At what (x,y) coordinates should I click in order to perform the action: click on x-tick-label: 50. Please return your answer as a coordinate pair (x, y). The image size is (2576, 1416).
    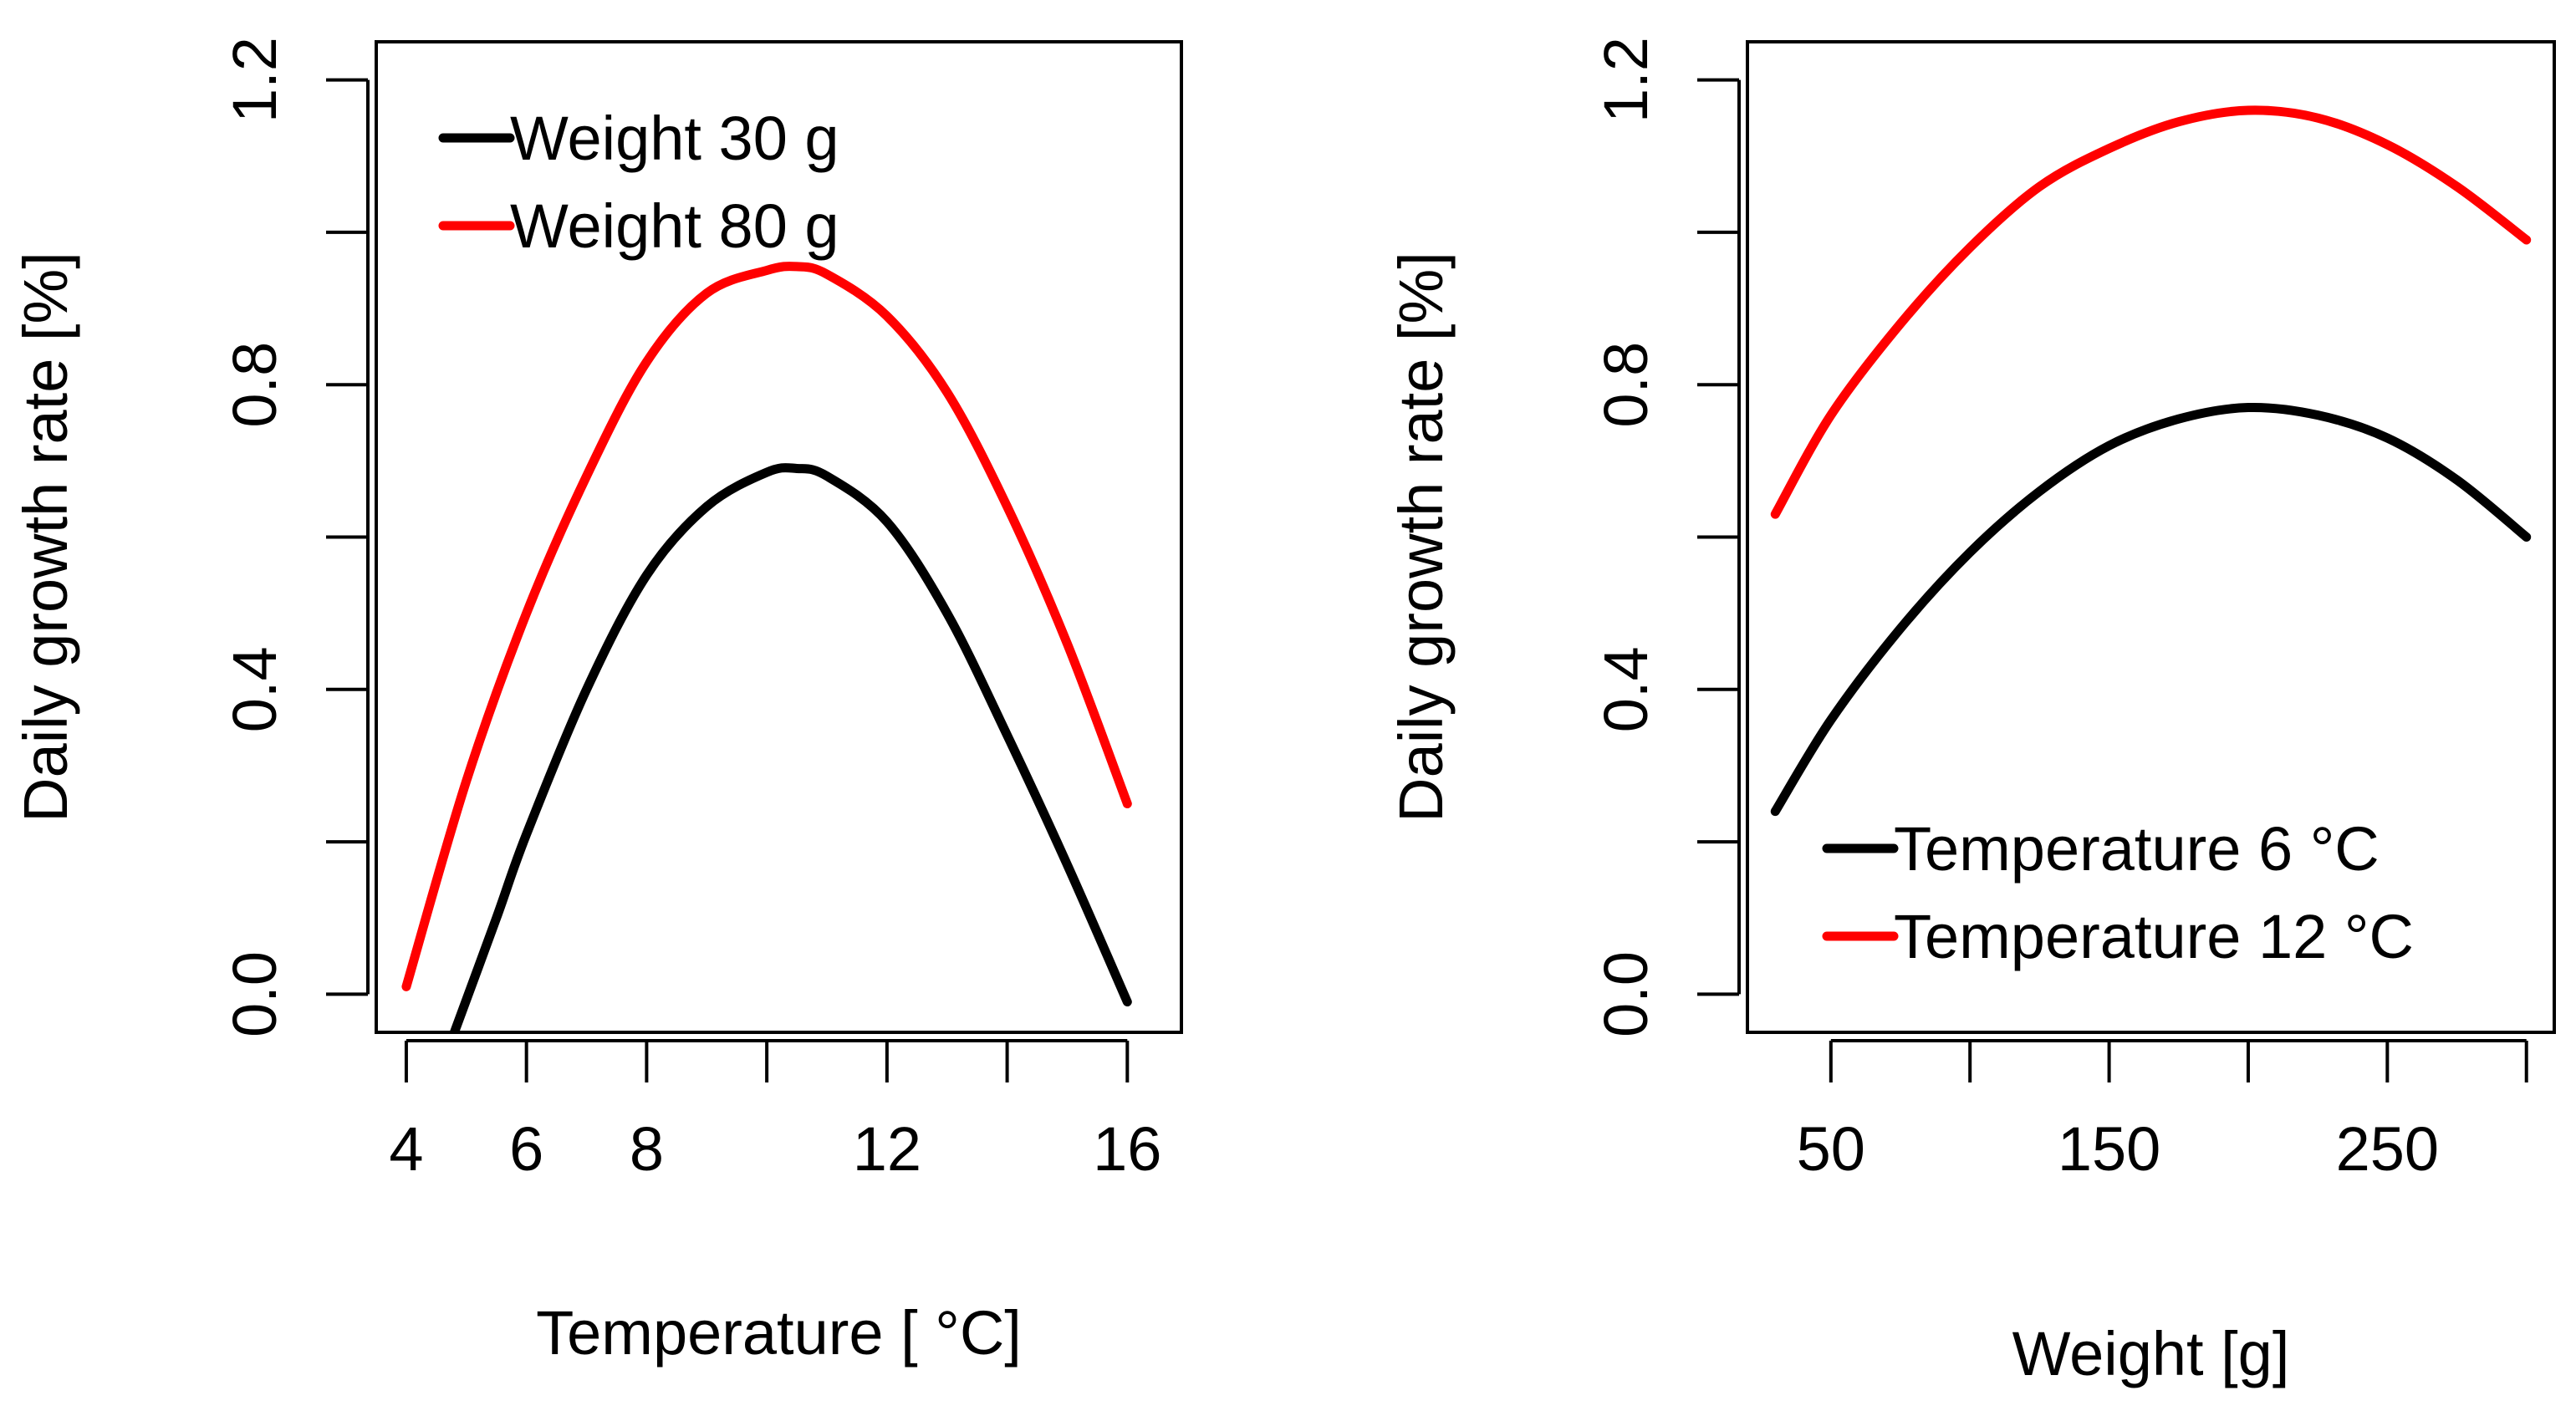
    Looking at the image, I should click on (1831, 1149).